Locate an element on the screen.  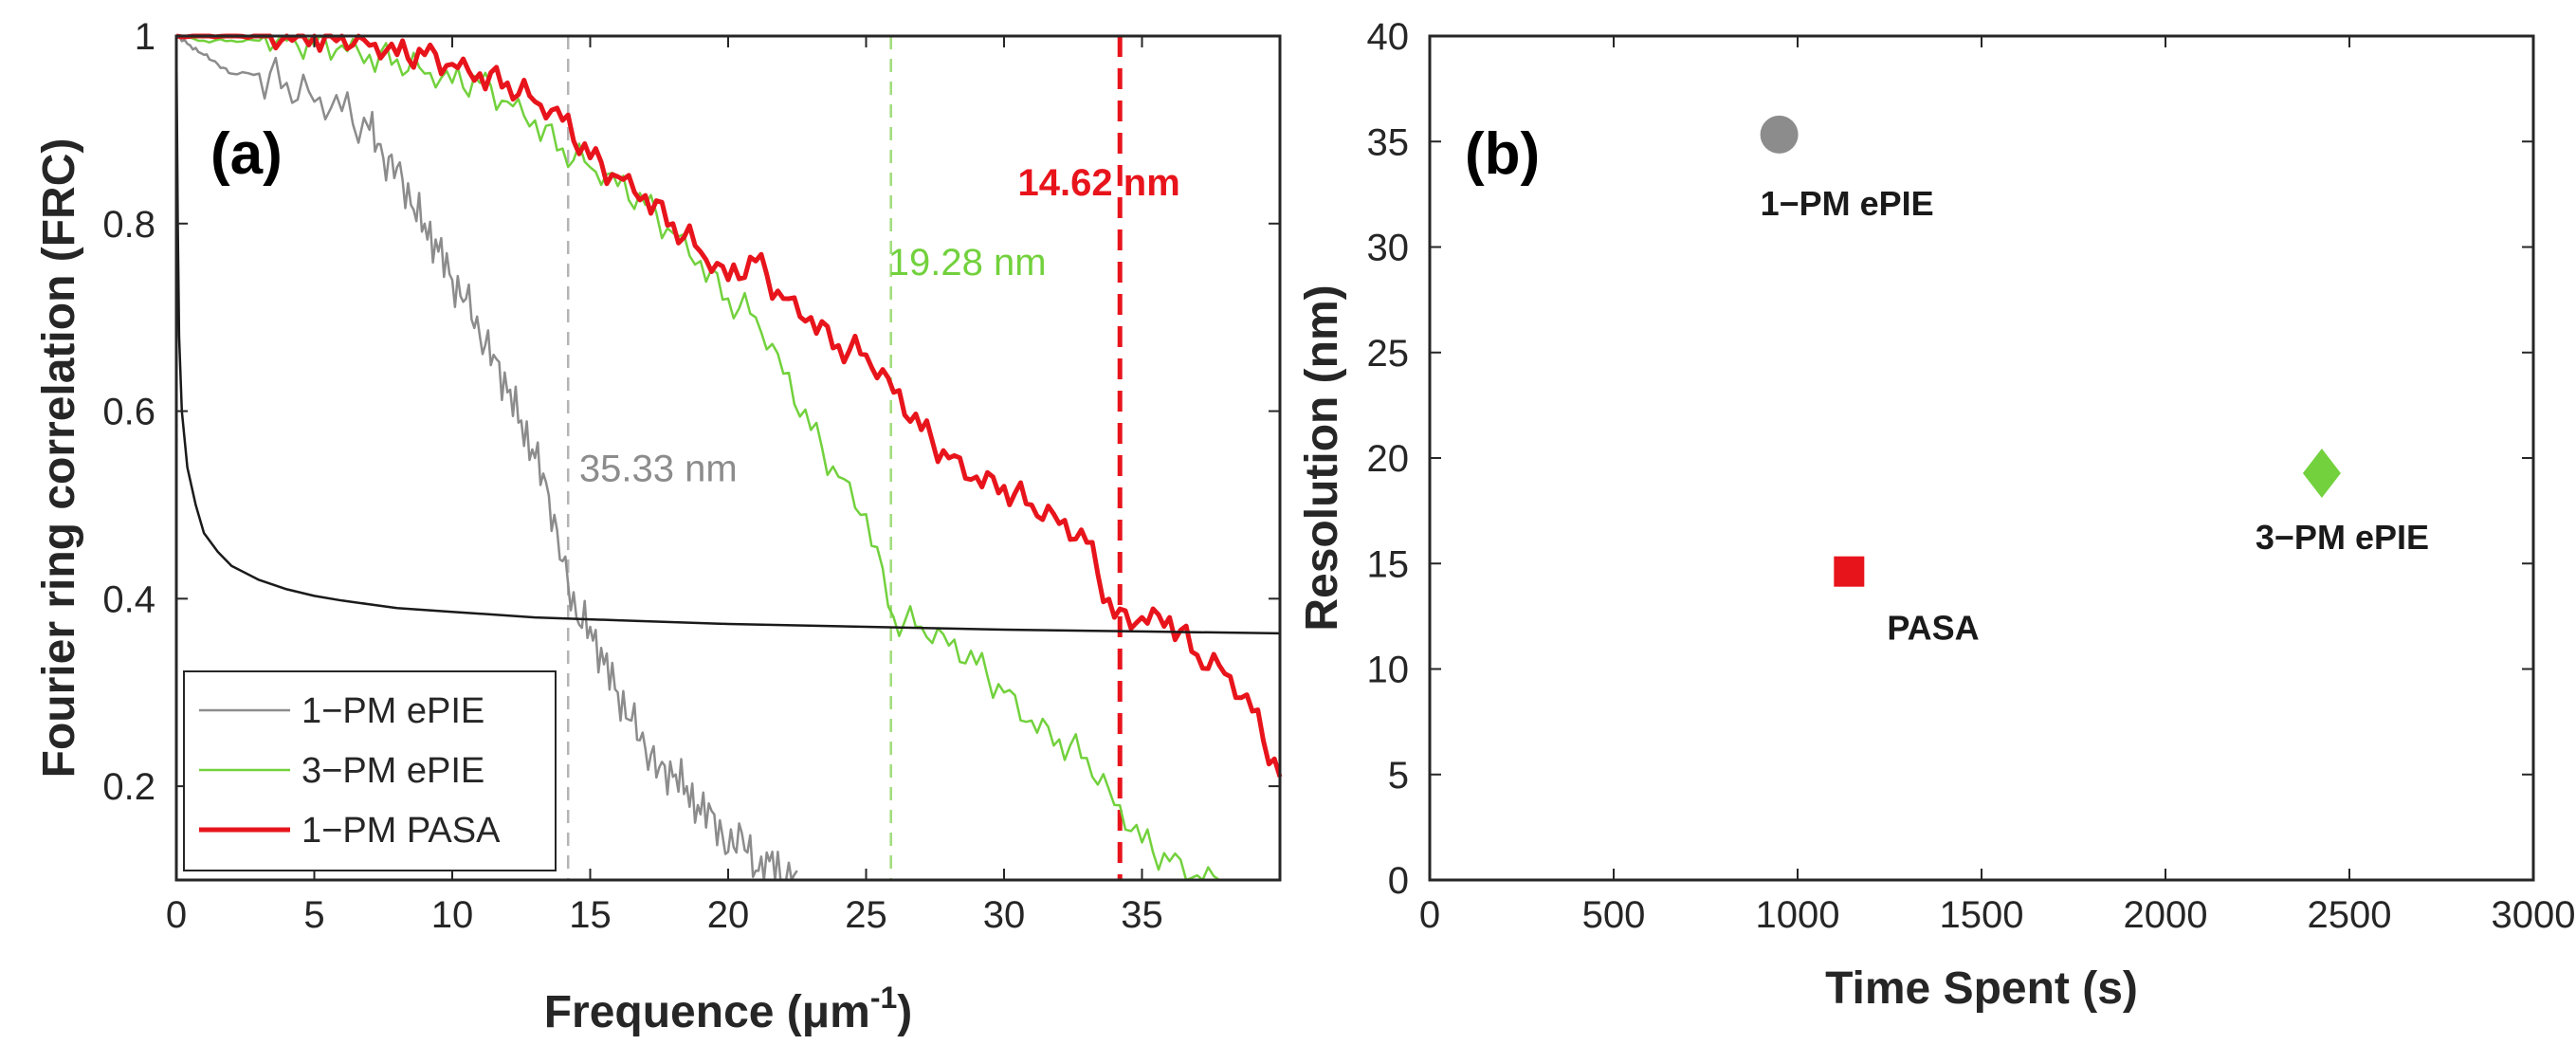
x-tick-label: 35 is located at coordinates (1142, 915).